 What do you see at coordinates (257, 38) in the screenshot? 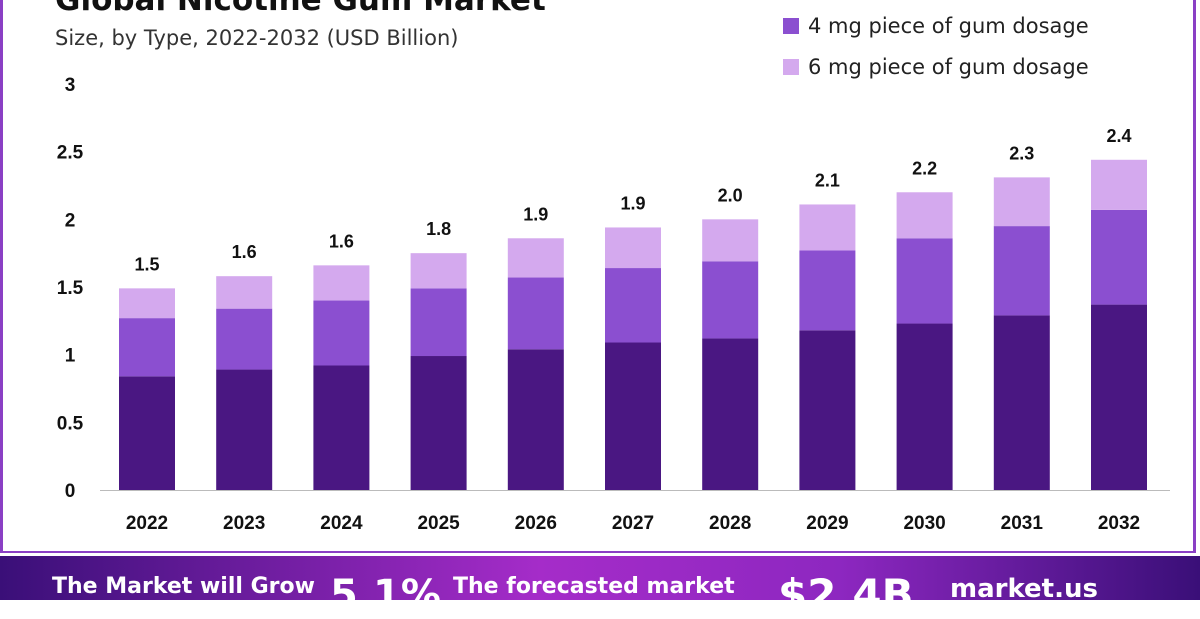
I see `chart-subtitle: Size, by Type, 2022-2032 (USD Billion)` at bounding box center [257, 38].